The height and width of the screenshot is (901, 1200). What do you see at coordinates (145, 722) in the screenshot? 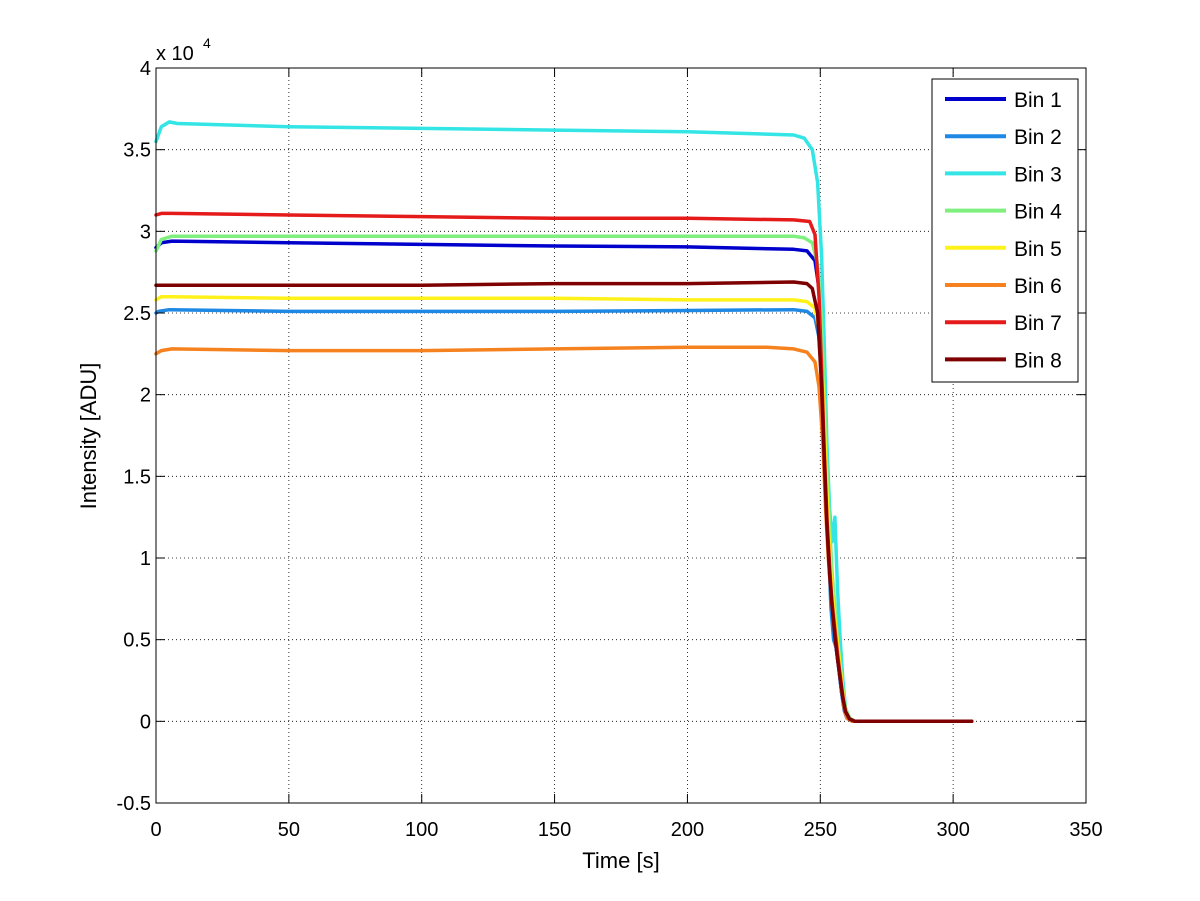
I see `y-tick-label: 0` at bounding box center [145, 722].